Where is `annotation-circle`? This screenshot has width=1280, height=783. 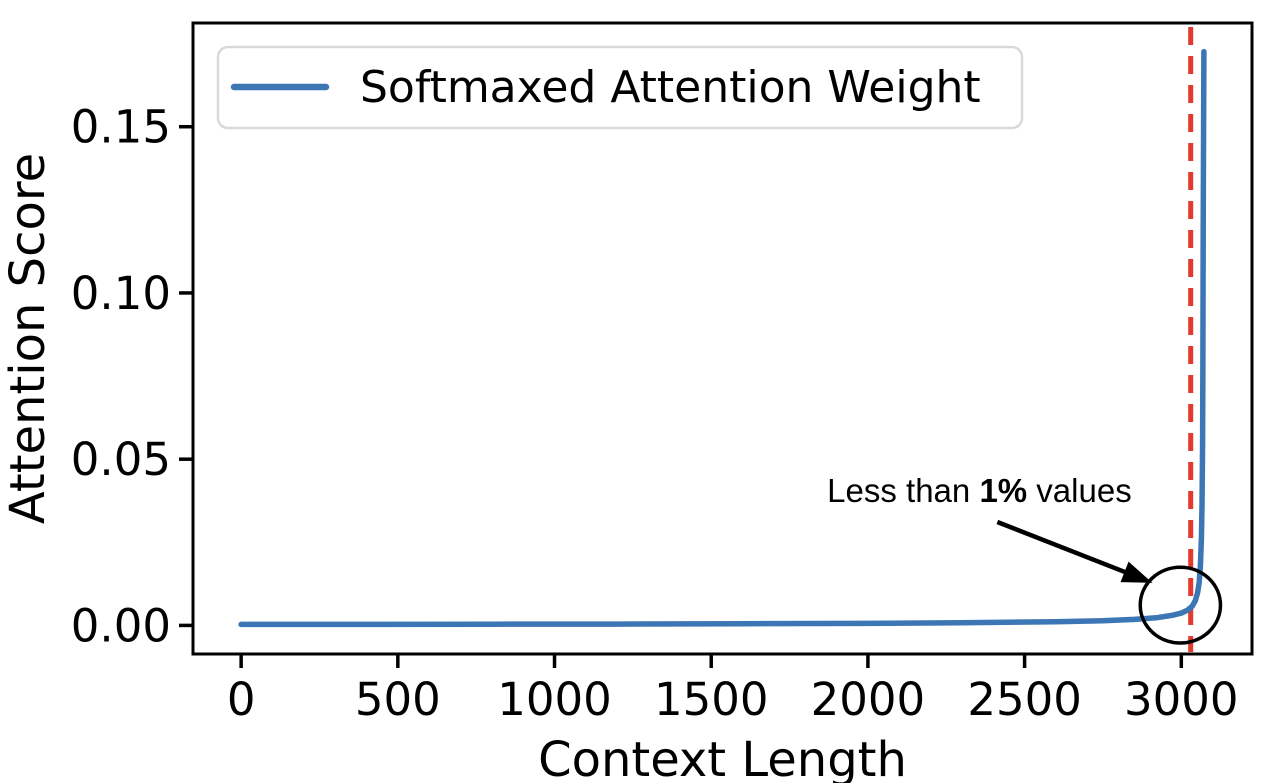 annotation-circle is located at coordinates (1180, 605).